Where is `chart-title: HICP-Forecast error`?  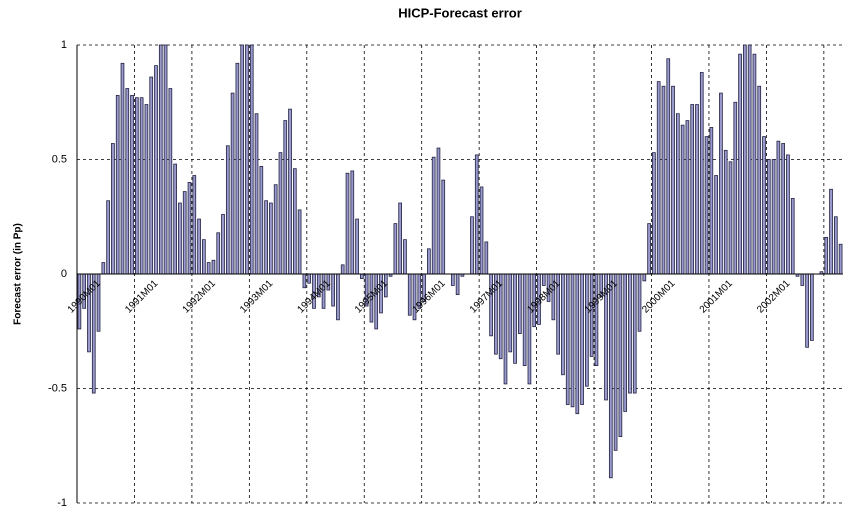
chart-title: HICP-Forecast error is located at coordinates (460, 12).